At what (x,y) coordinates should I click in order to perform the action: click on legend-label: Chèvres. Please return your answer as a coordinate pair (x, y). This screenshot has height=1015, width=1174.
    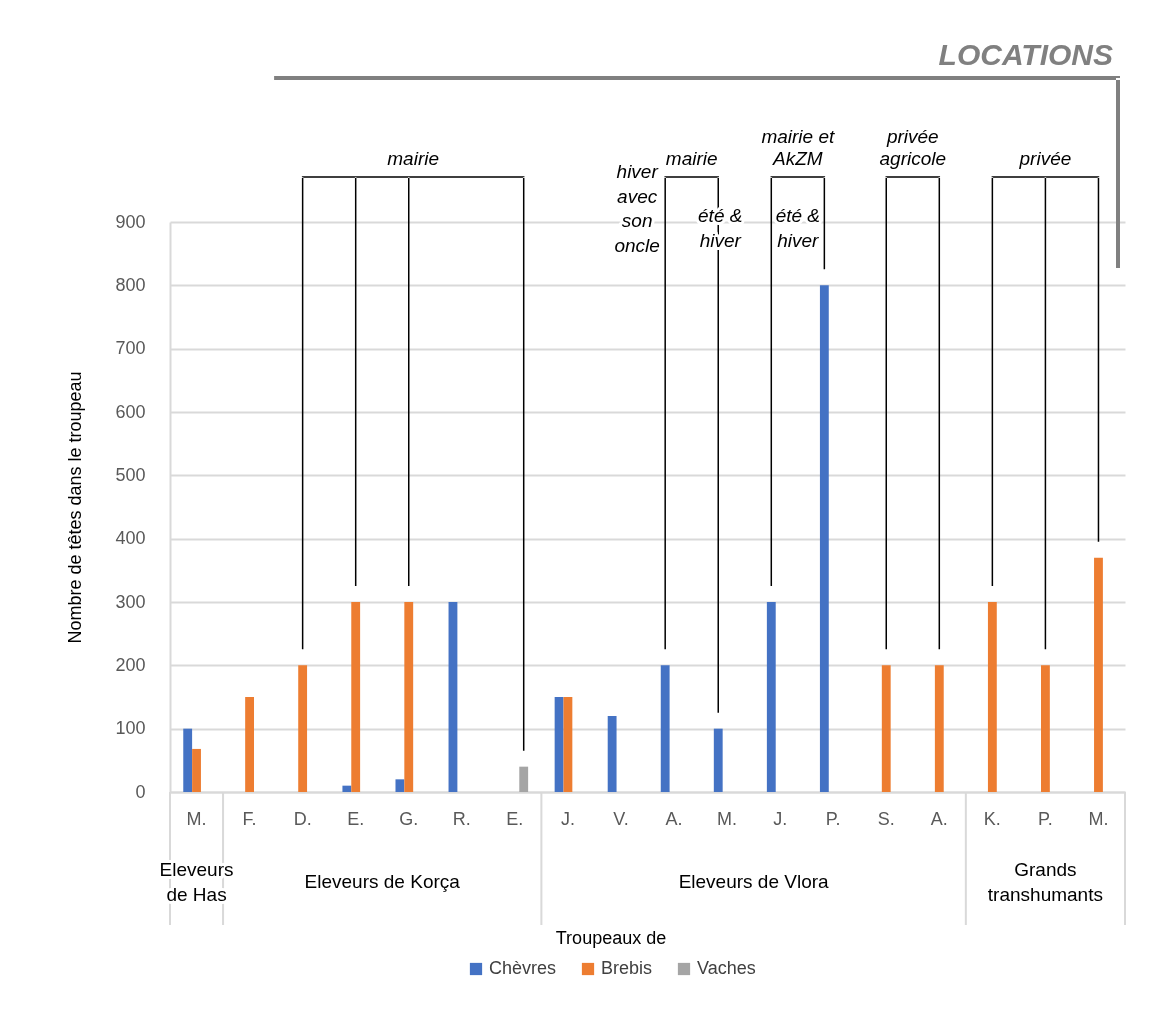
    Looking at the image, I should click on (523, 968).